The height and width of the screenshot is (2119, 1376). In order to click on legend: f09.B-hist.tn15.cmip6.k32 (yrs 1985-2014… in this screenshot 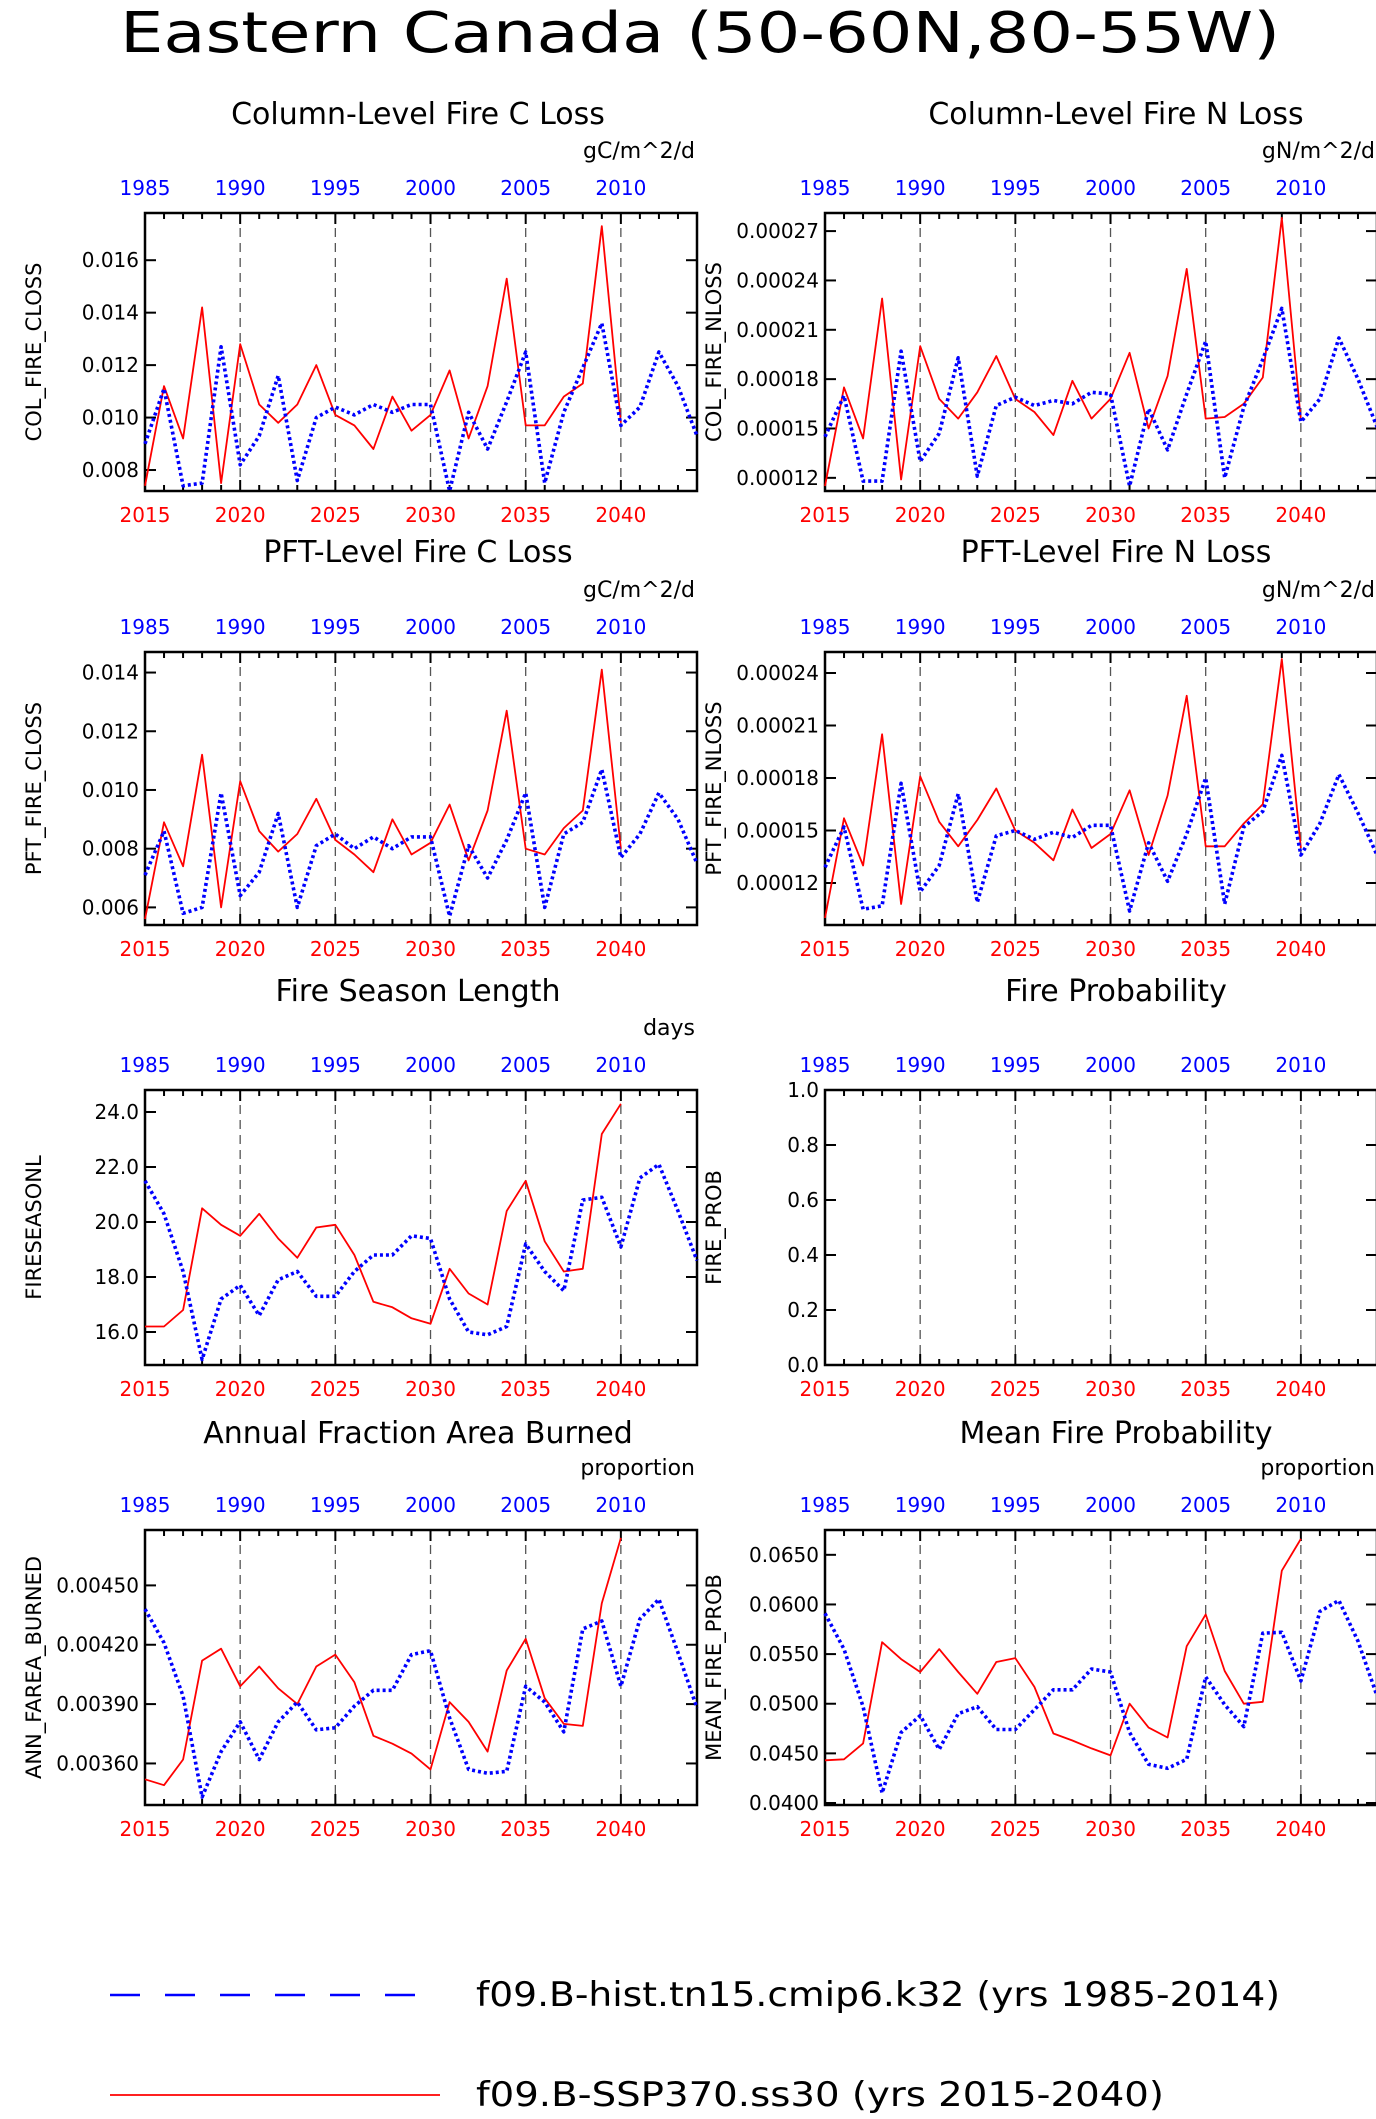, I will do `click(695, 2045)`.